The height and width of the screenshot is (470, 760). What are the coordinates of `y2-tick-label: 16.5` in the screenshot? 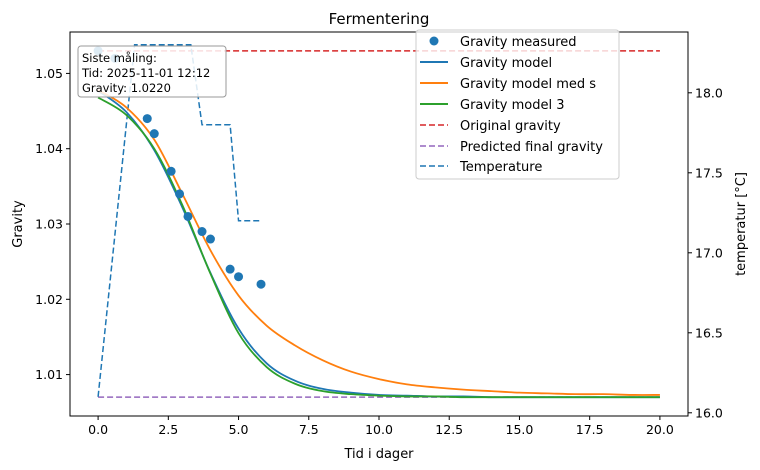 It's located at (709, 332).